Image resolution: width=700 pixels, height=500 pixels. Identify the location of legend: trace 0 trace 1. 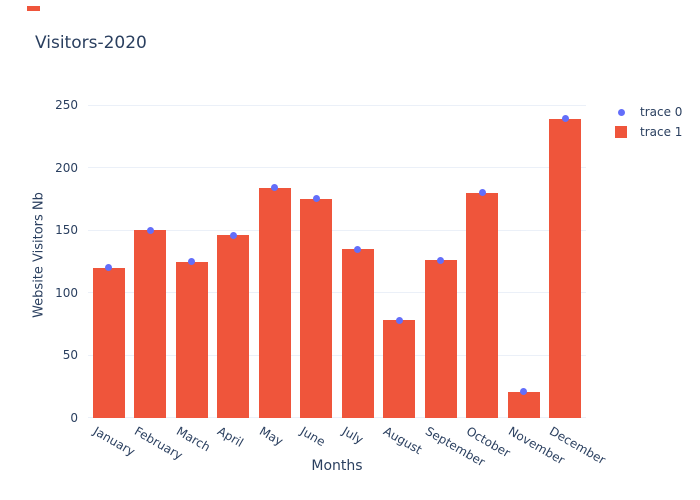
(646, 122).